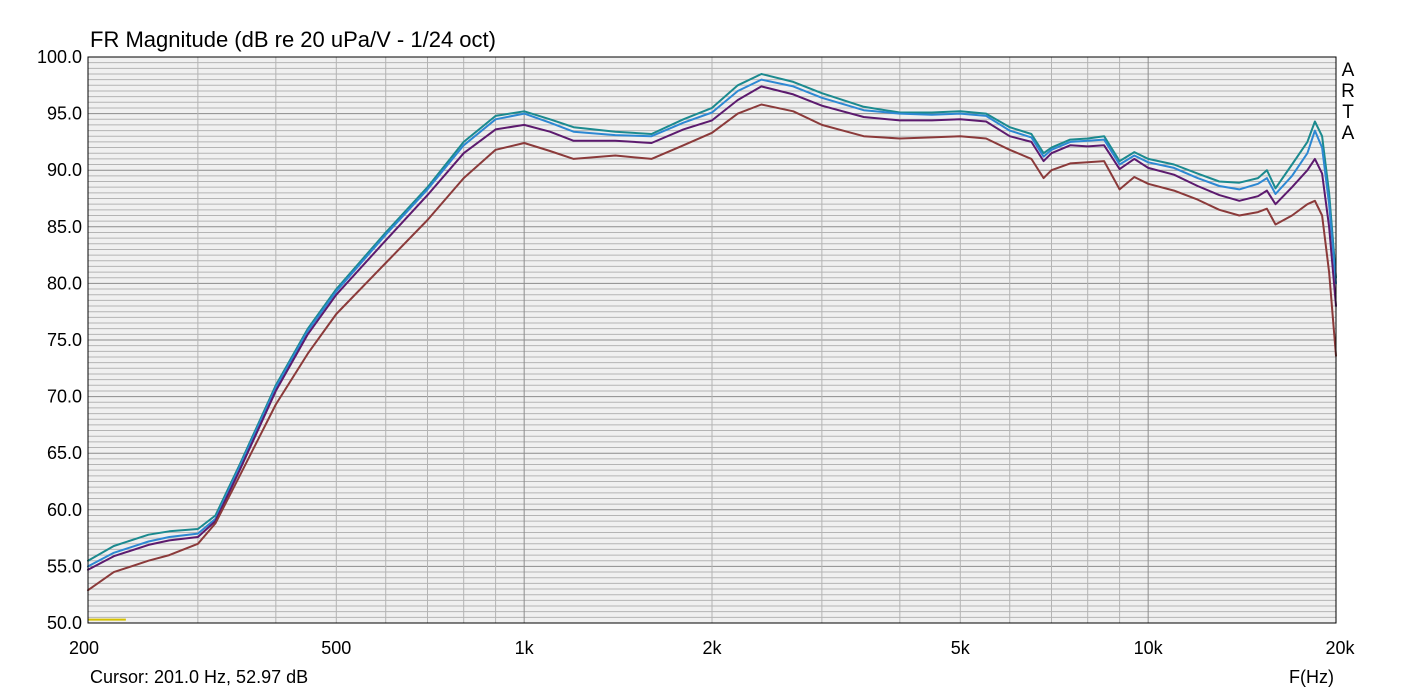  Describe the element at coordinates (1311, 677) in the screenshot. I see `x-axis-label: F(Hz)` at that location.